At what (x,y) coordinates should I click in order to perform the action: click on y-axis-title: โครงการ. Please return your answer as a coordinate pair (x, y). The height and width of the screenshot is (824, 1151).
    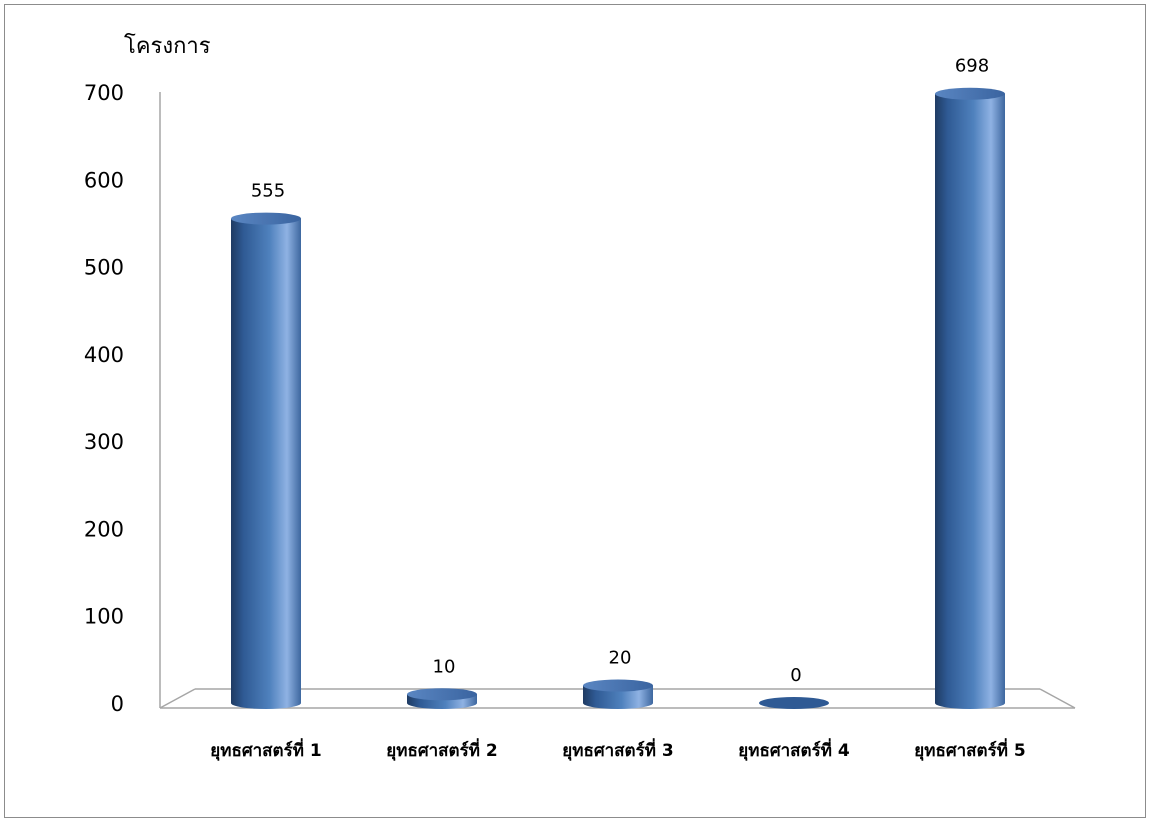
    Looking at the image, I should click on (167, 46).